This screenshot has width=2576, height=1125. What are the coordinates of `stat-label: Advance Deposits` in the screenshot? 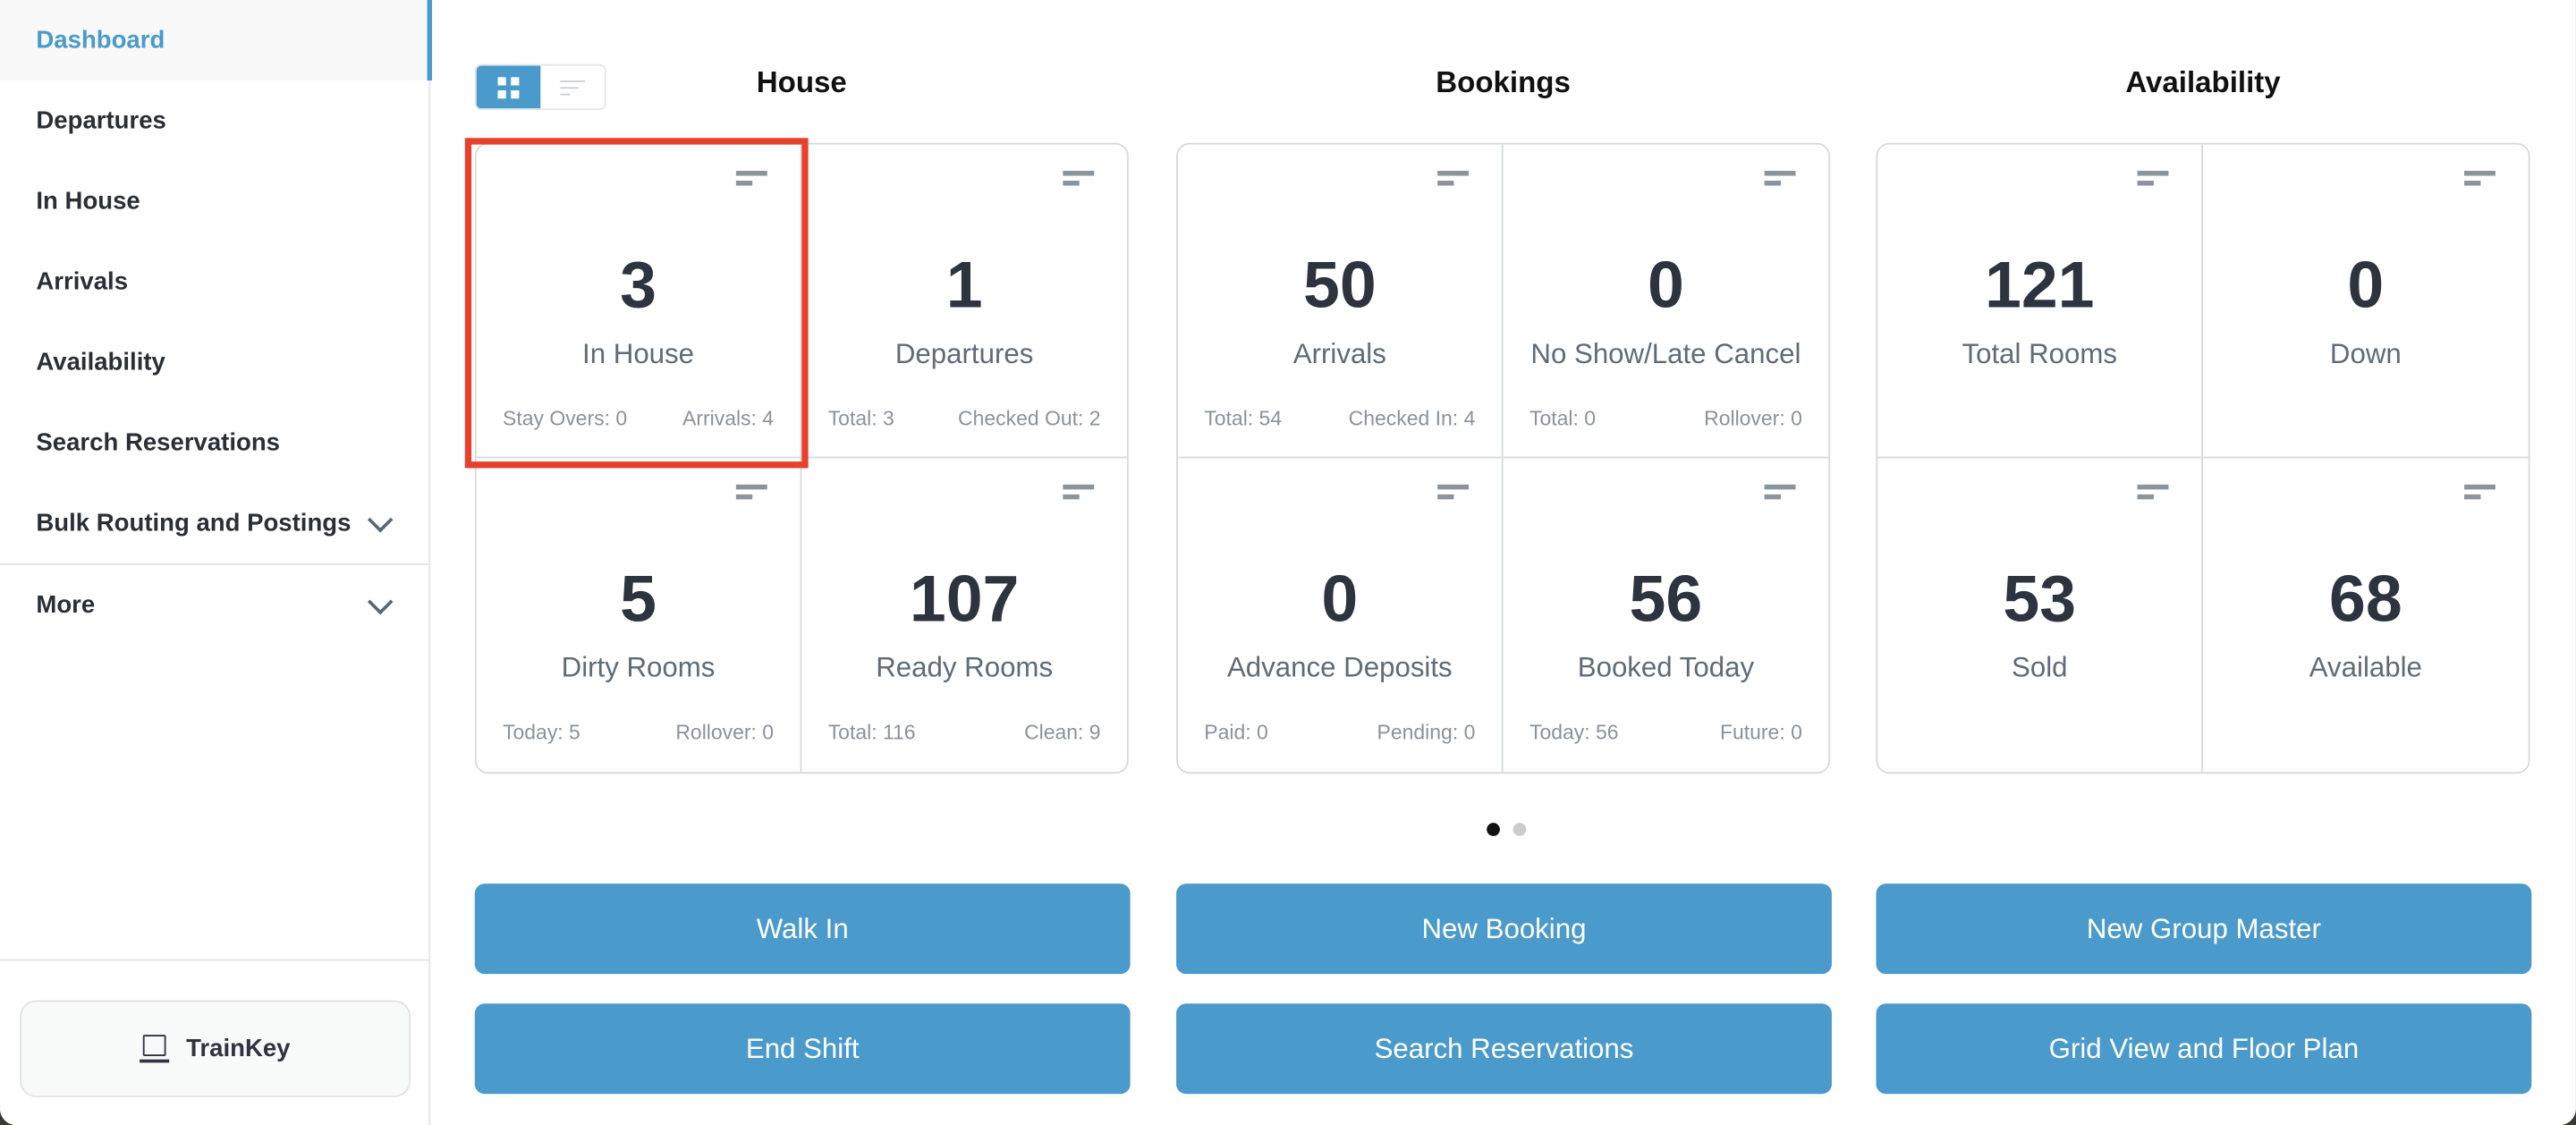 It's located at (1339, 668).